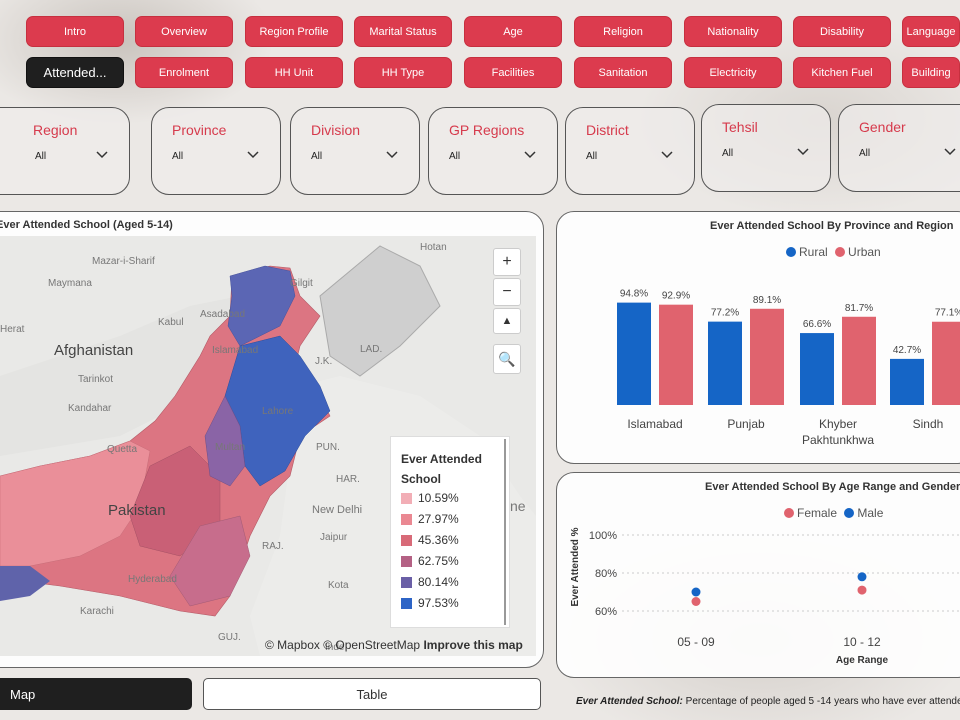 The height and width of the screenshot is (720, 960). I want to click on bar-rural-punjab, so click(725, 363).